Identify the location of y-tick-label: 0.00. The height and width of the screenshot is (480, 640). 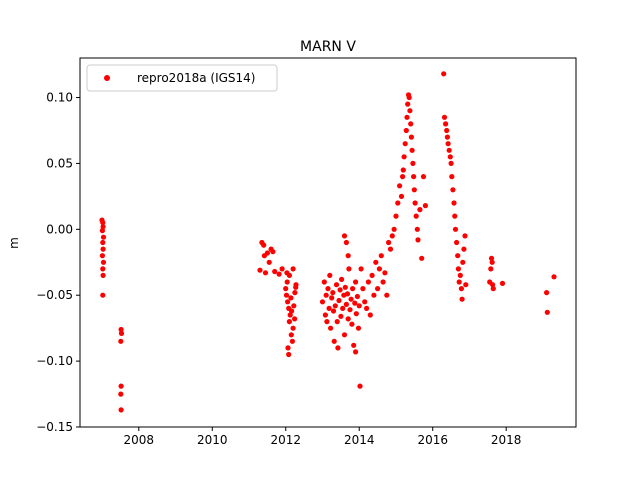
(59, 229).